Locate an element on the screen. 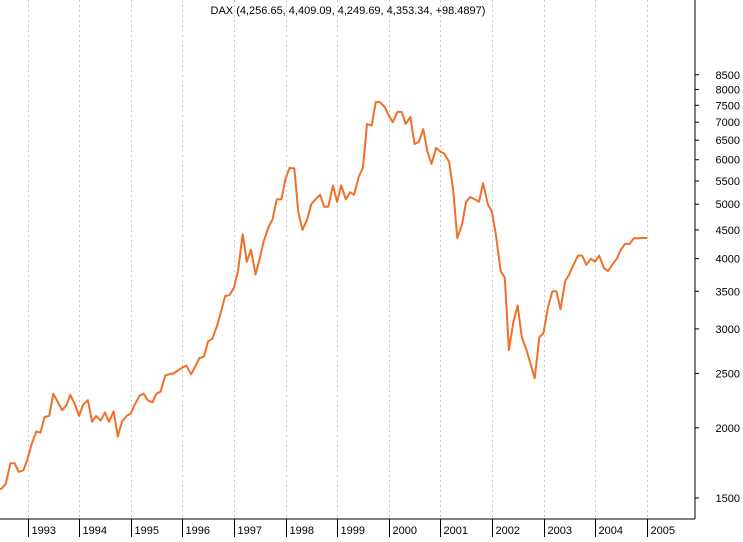 The width and height of the screenshot is (743, 542). x-tick-label: 2001 is located at coordinates (456, 531).